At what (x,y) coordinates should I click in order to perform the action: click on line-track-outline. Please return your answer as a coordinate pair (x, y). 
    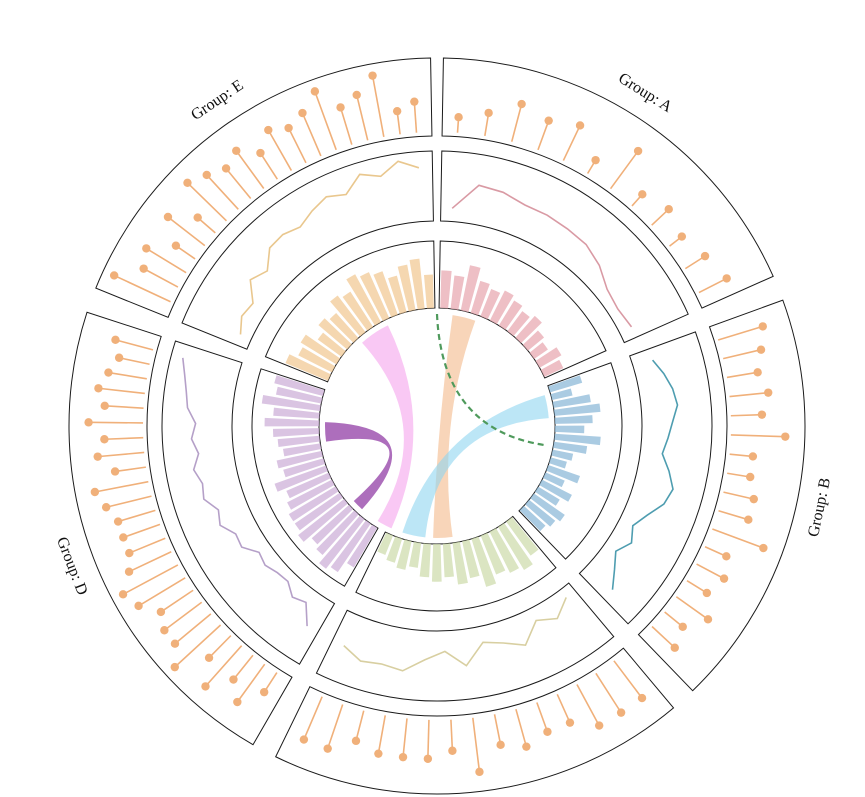
    Looking at the image, I should click on (465, 642).